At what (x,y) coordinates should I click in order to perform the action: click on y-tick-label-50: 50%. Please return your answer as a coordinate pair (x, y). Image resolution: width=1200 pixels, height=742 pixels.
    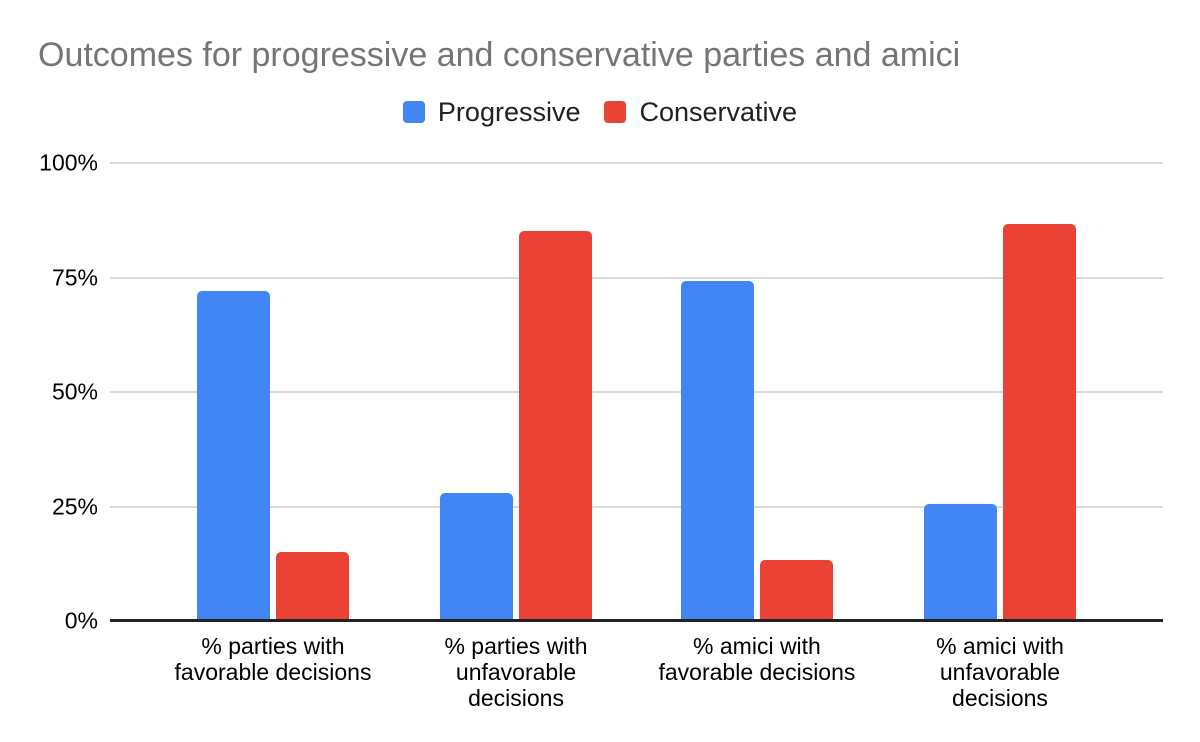
    Looking at the image, I should click on (74, 391).